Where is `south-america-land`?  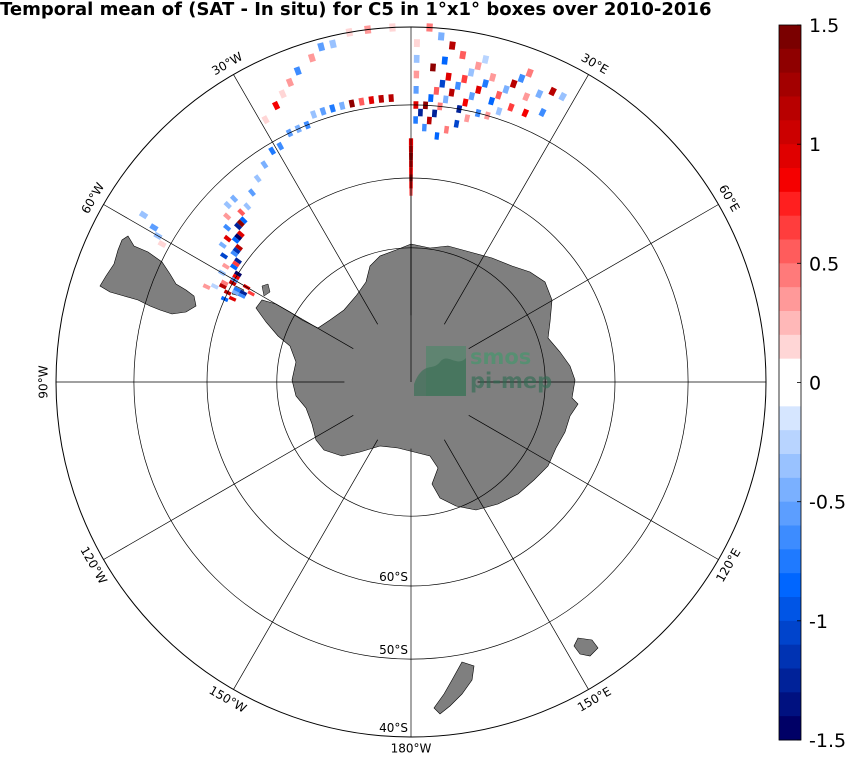 south-america-land is located at coordinates (148, 275).